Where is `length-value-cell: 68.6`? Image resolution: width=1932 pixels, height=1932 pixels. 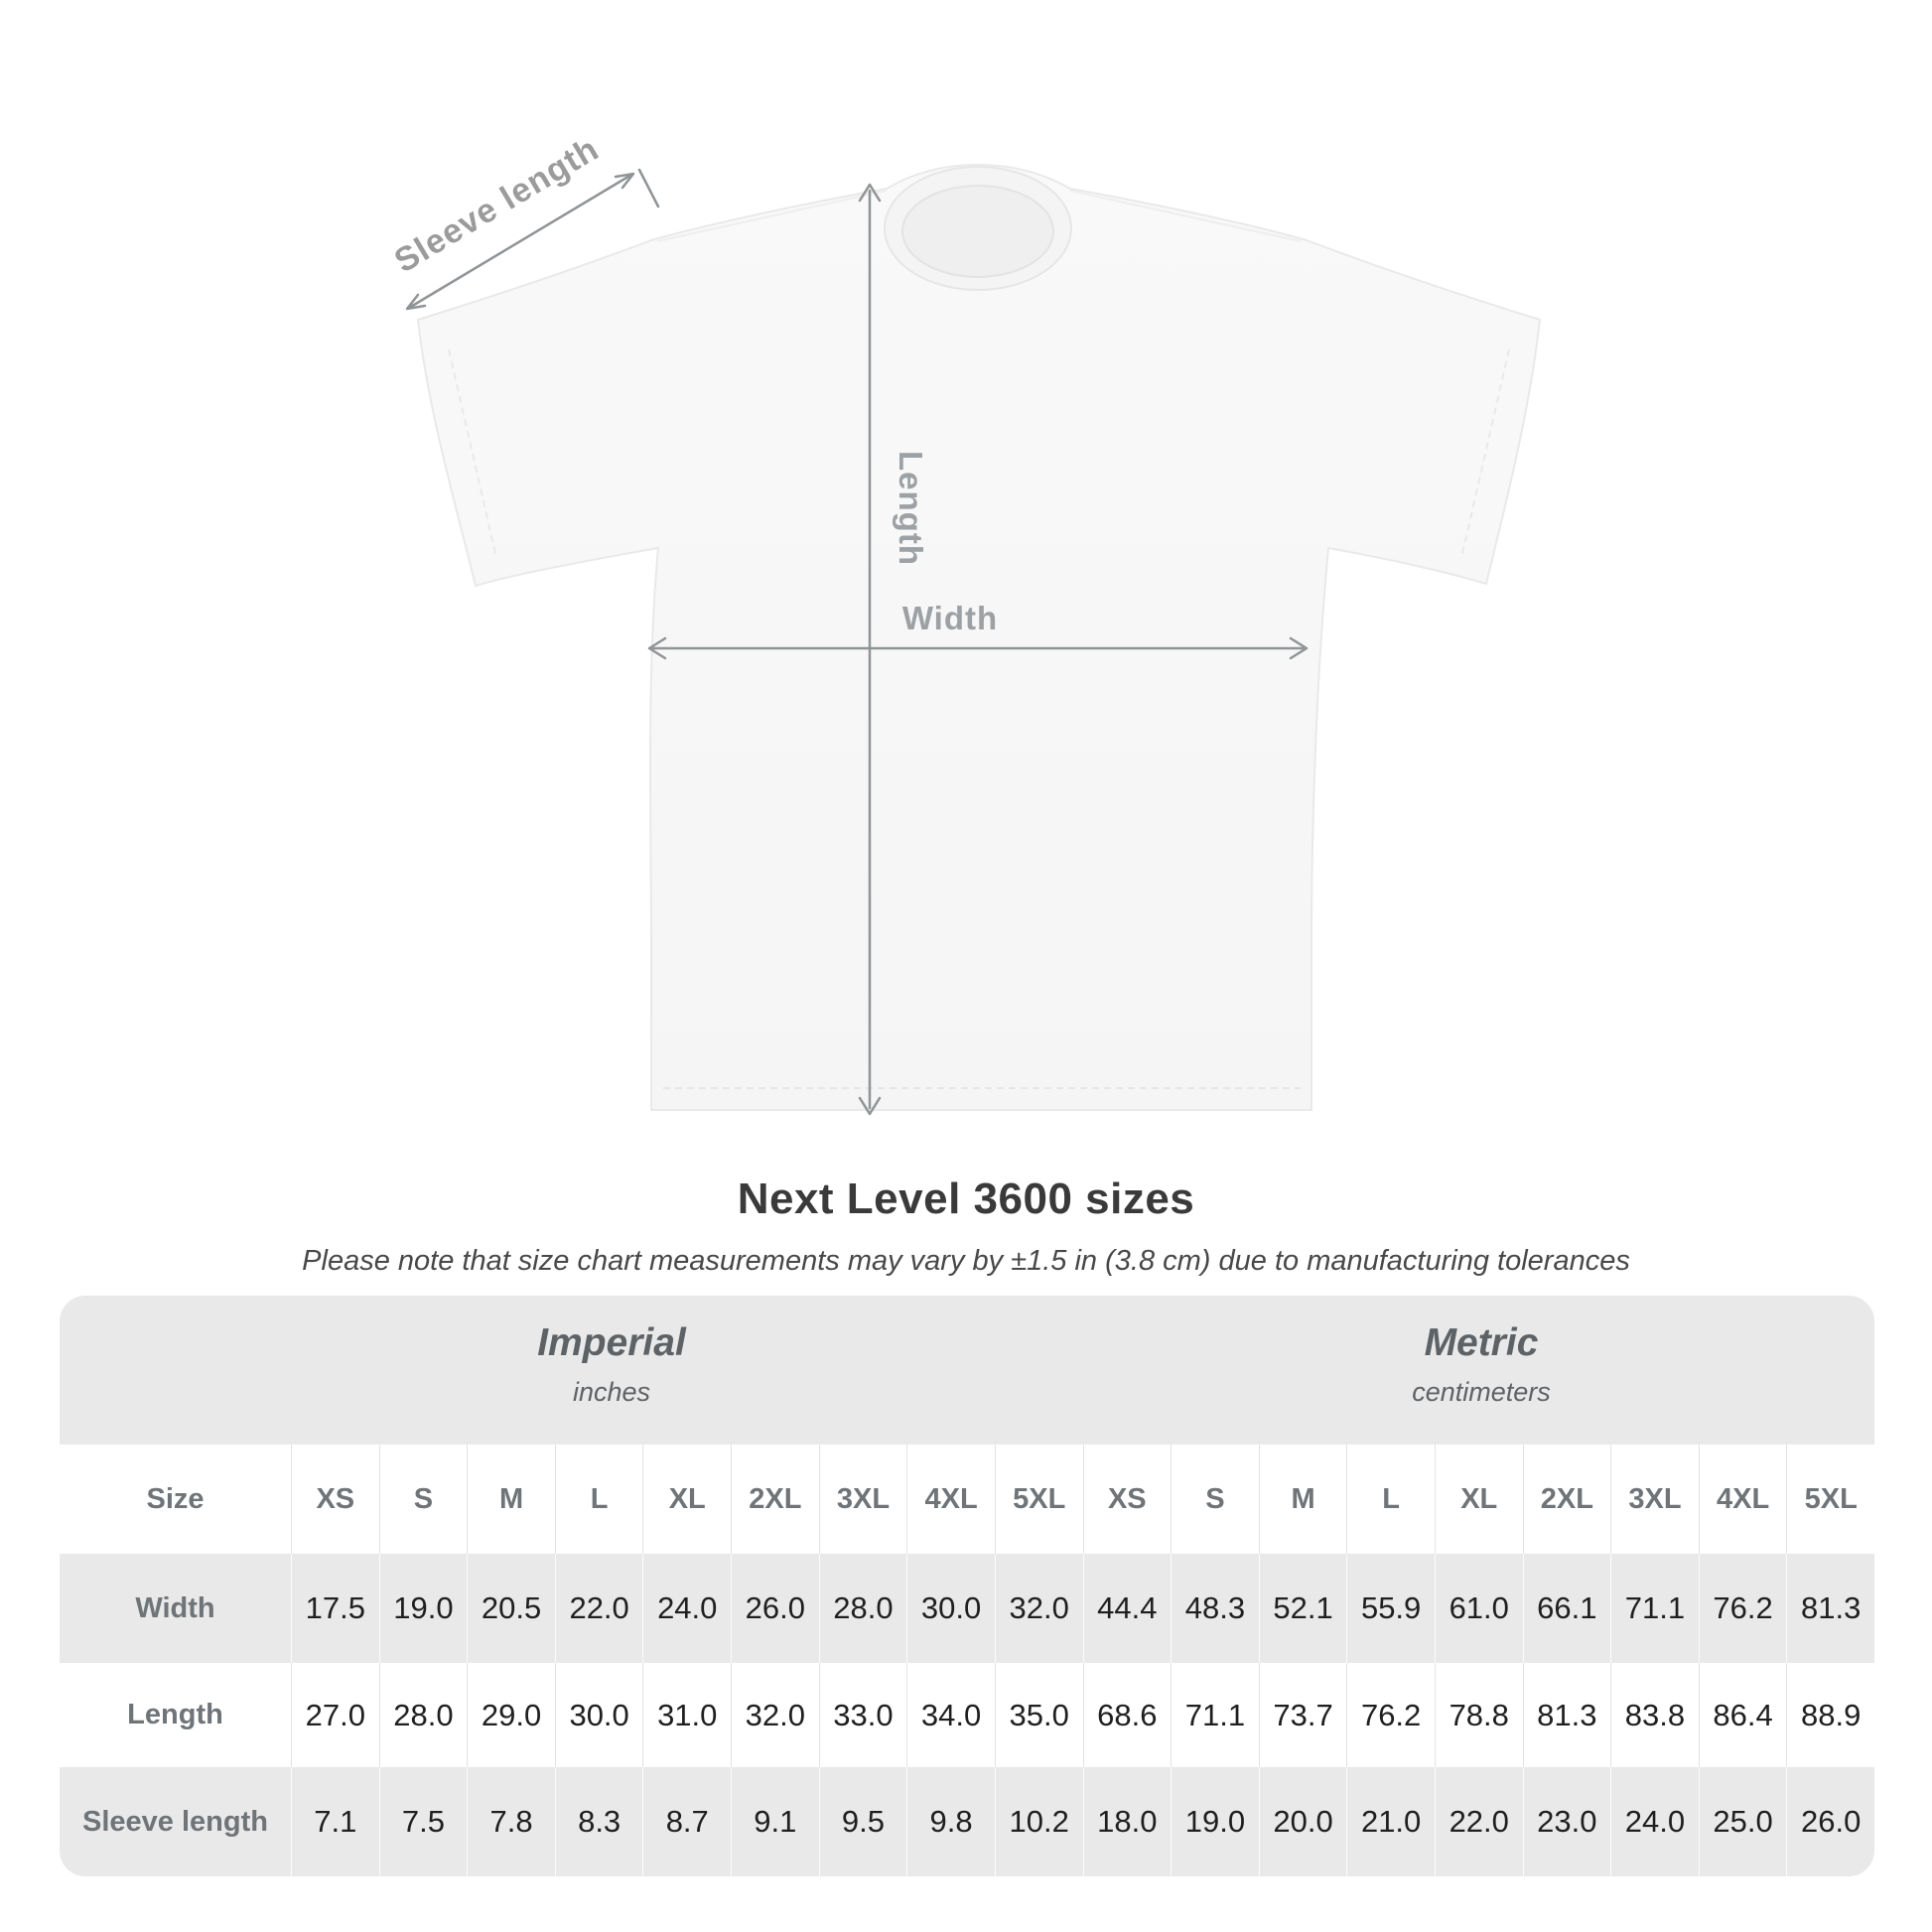
length-value-cell: 68.6 is located at coordinates (1127, 1715).